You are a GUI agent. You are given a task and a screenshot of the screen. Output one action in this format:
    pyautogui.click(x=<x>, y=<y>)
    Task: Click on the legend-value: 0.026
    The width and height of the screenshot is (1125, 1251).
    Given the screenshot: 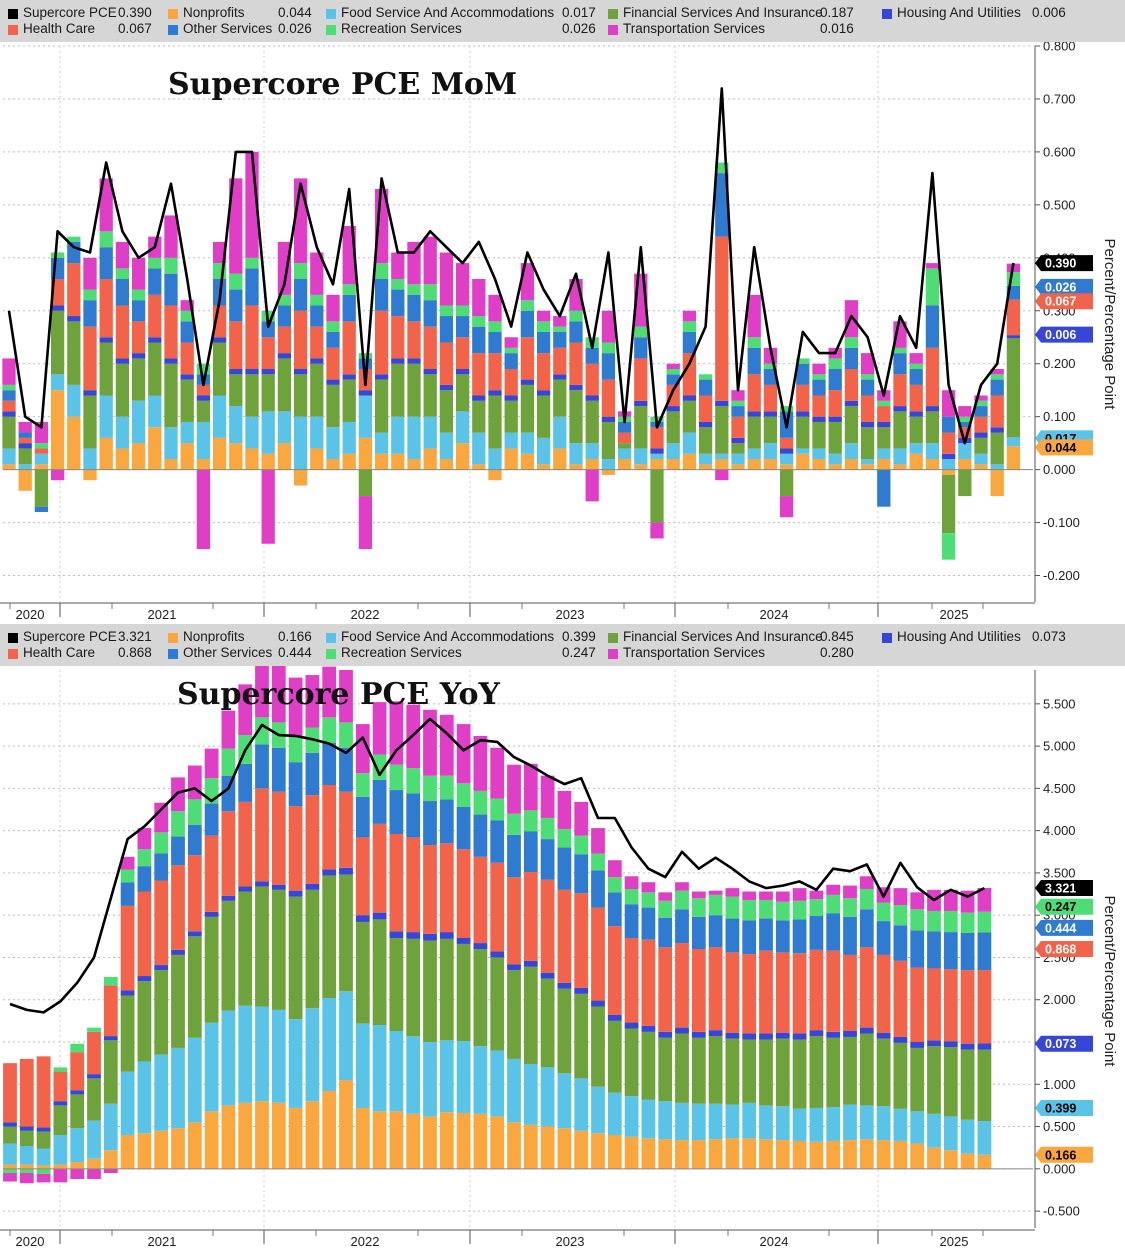 What is the action you would take?
    pyautogui.click(x=579, y=28)
    